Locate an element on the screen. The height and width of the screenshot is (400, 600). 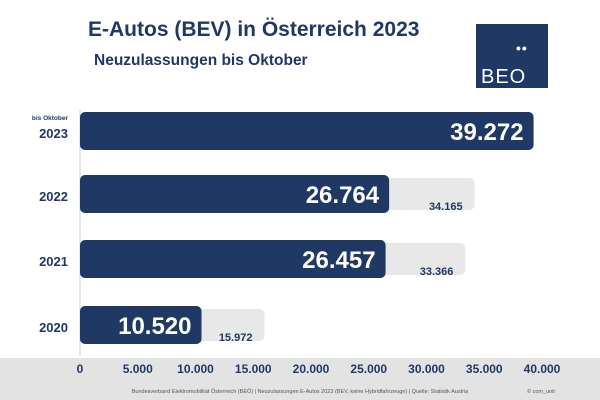
background-bar-label-2020: 15.972 is located at coordinates (236, 338).